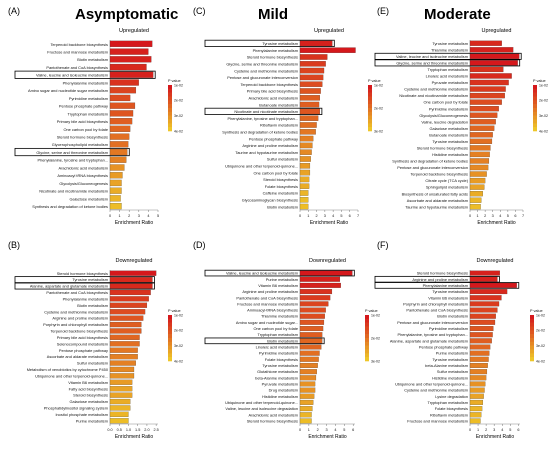 The height and width of the screenshot is (466, 558). I want to click on legend-tick: 2e-02, so click(178, 331).